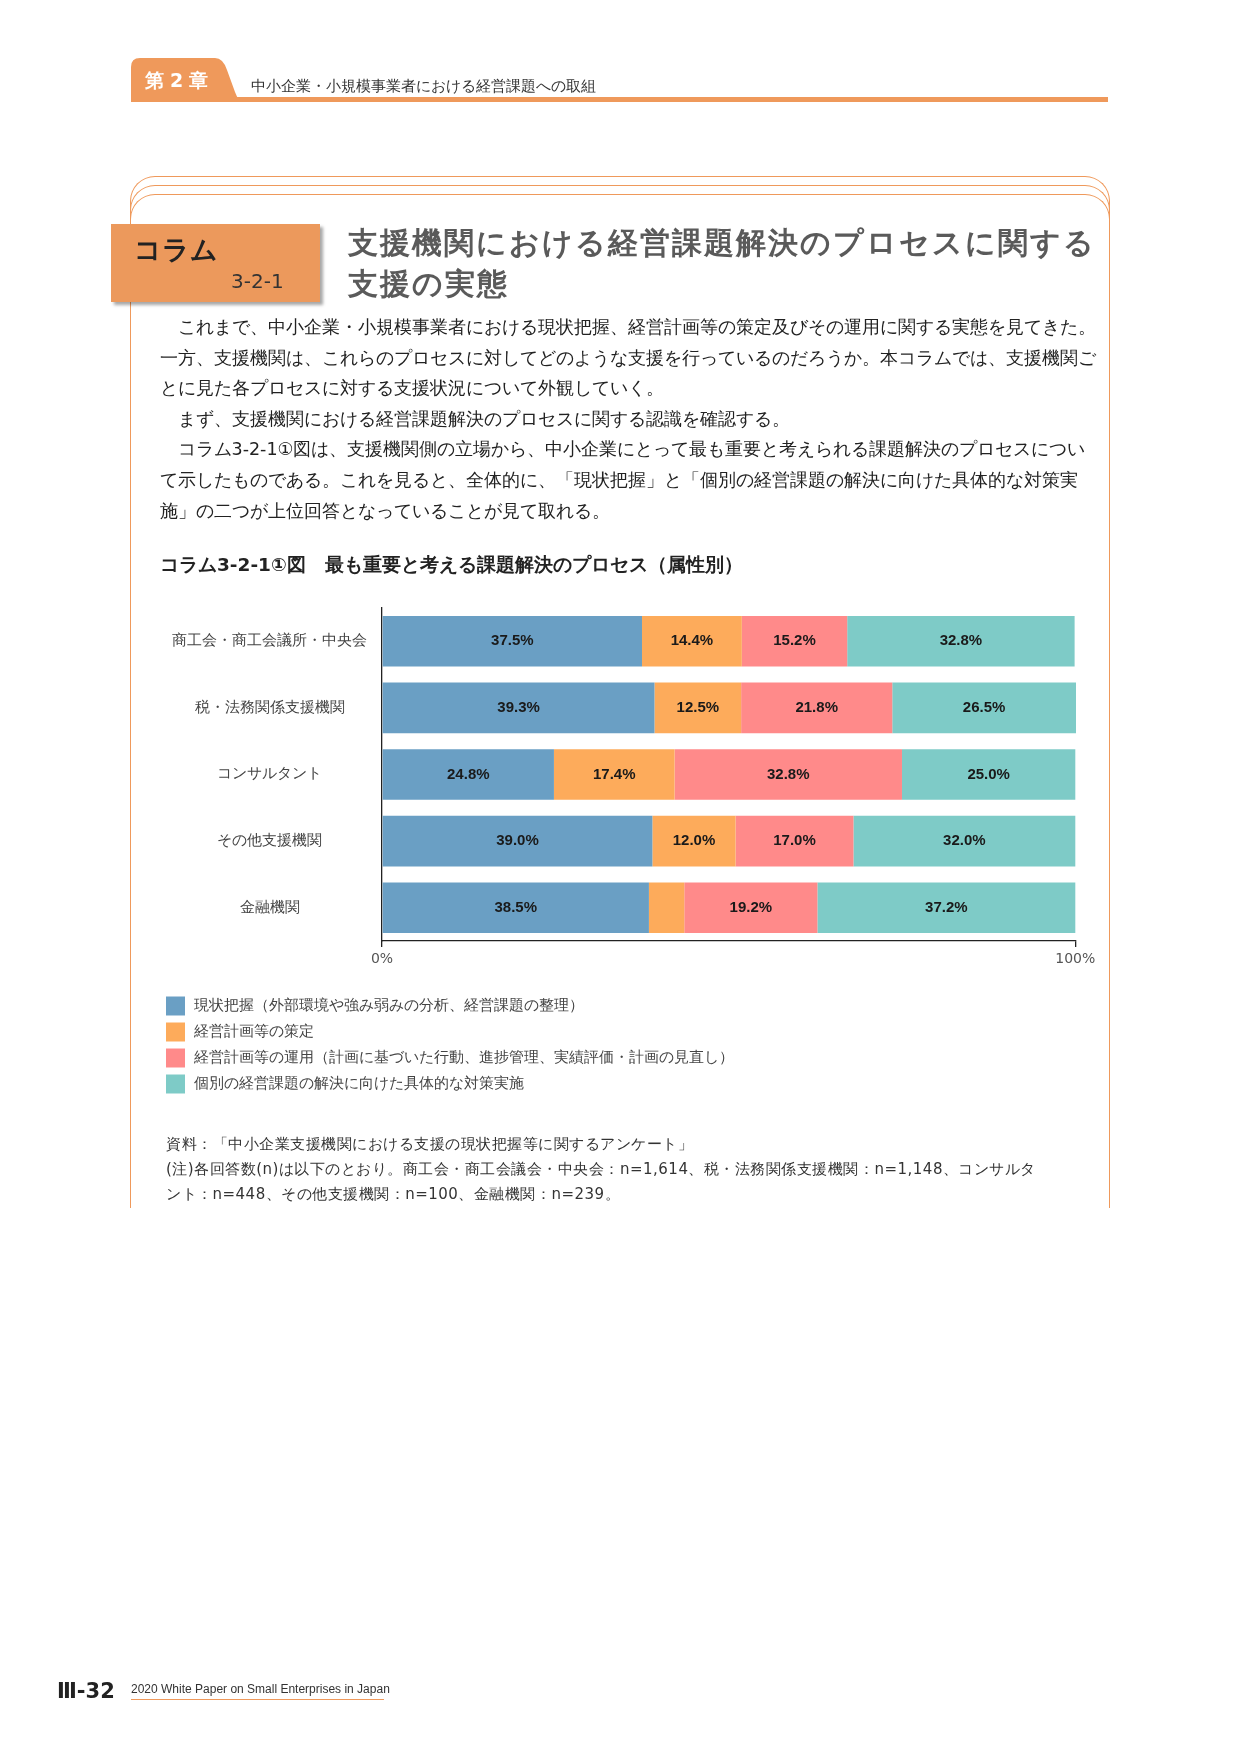  I want to click on y-tick-label: コンサルタント, so click(269, 773).